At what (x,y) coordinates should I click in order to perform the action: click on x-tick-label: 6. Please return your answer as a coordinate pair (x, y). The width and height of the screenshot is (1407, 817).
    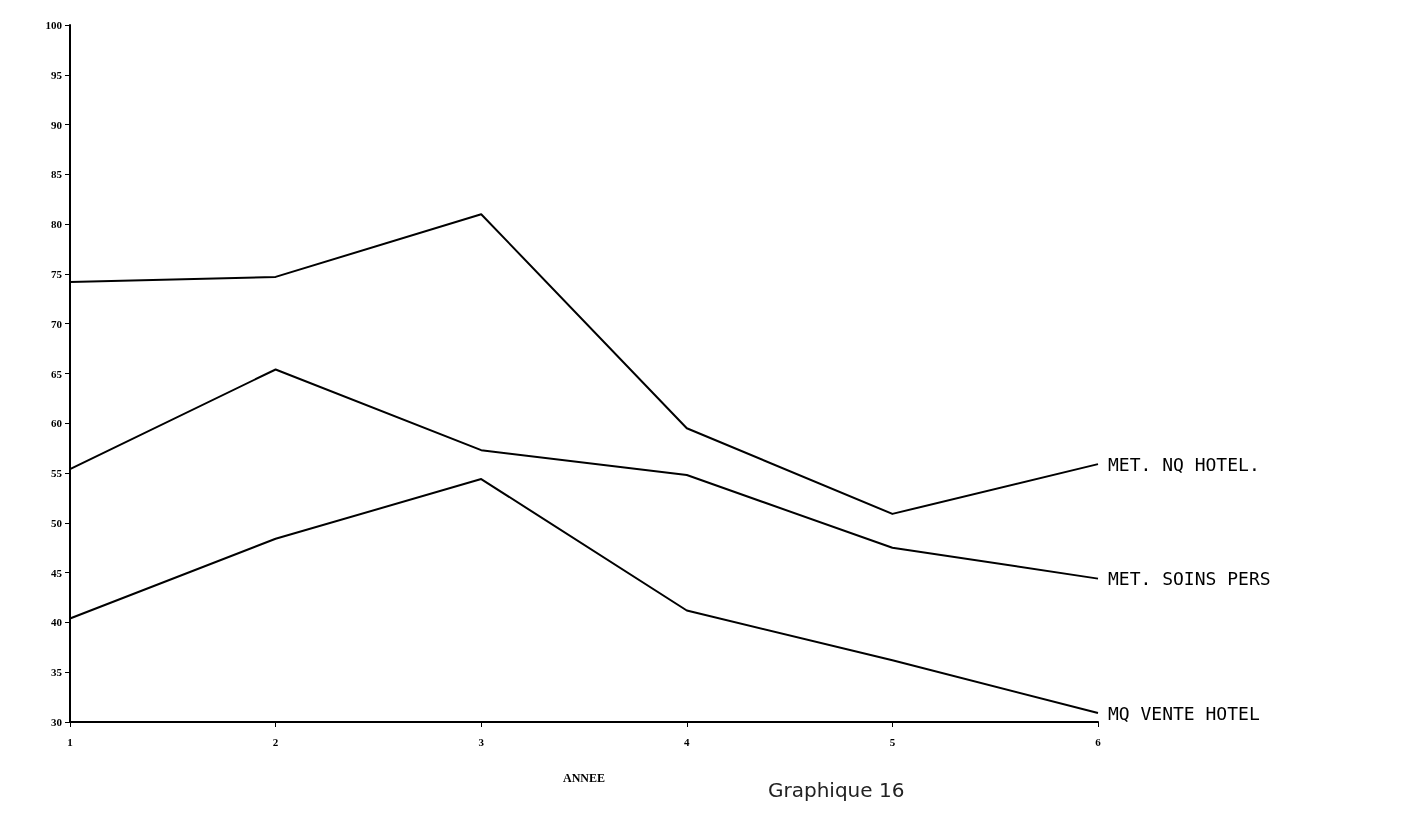
    Looking at the image, I should click on (1098, 741).